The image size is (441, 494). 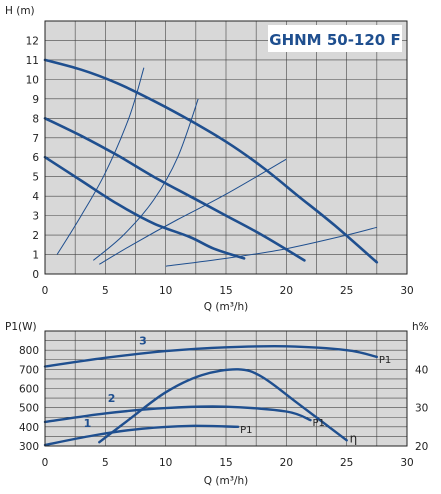 I want to click on power-y-tick-label: 700, so click(x=29, y=370).